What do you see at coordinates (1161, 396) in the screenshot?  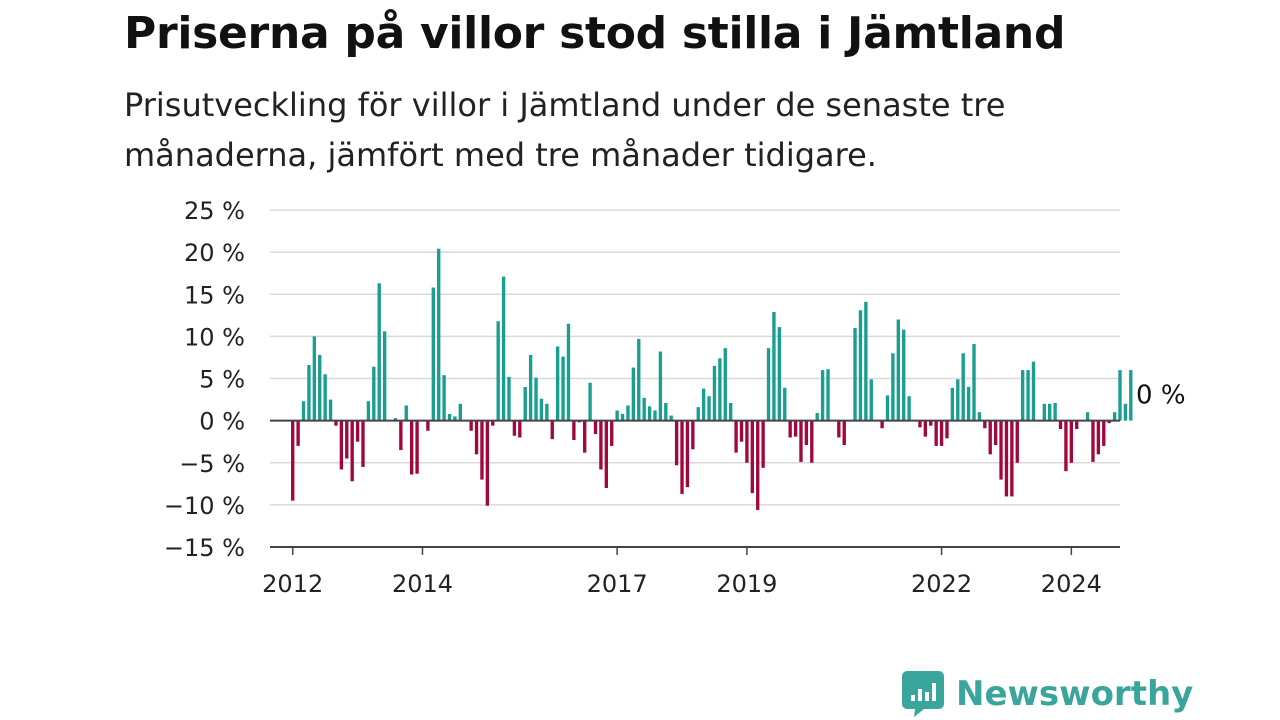 I see `latest-value-label: 0 %` at bounding box center [1161, 396].